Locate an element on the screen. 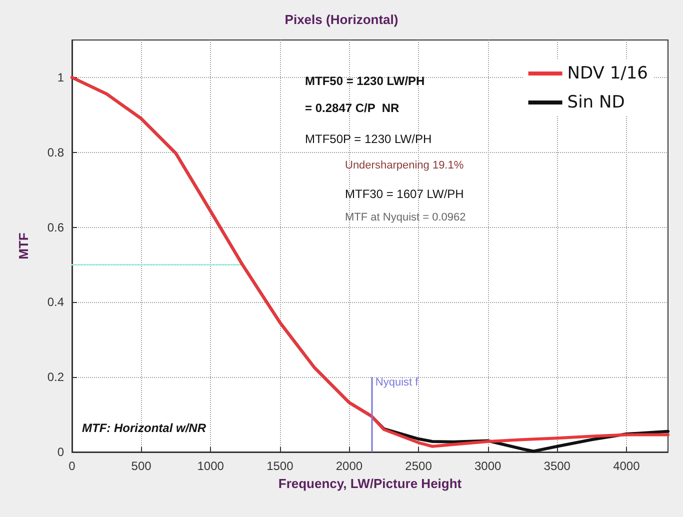  annotation: MTF at Nyquist = 0.0962 is located at coordinates (405, 218).